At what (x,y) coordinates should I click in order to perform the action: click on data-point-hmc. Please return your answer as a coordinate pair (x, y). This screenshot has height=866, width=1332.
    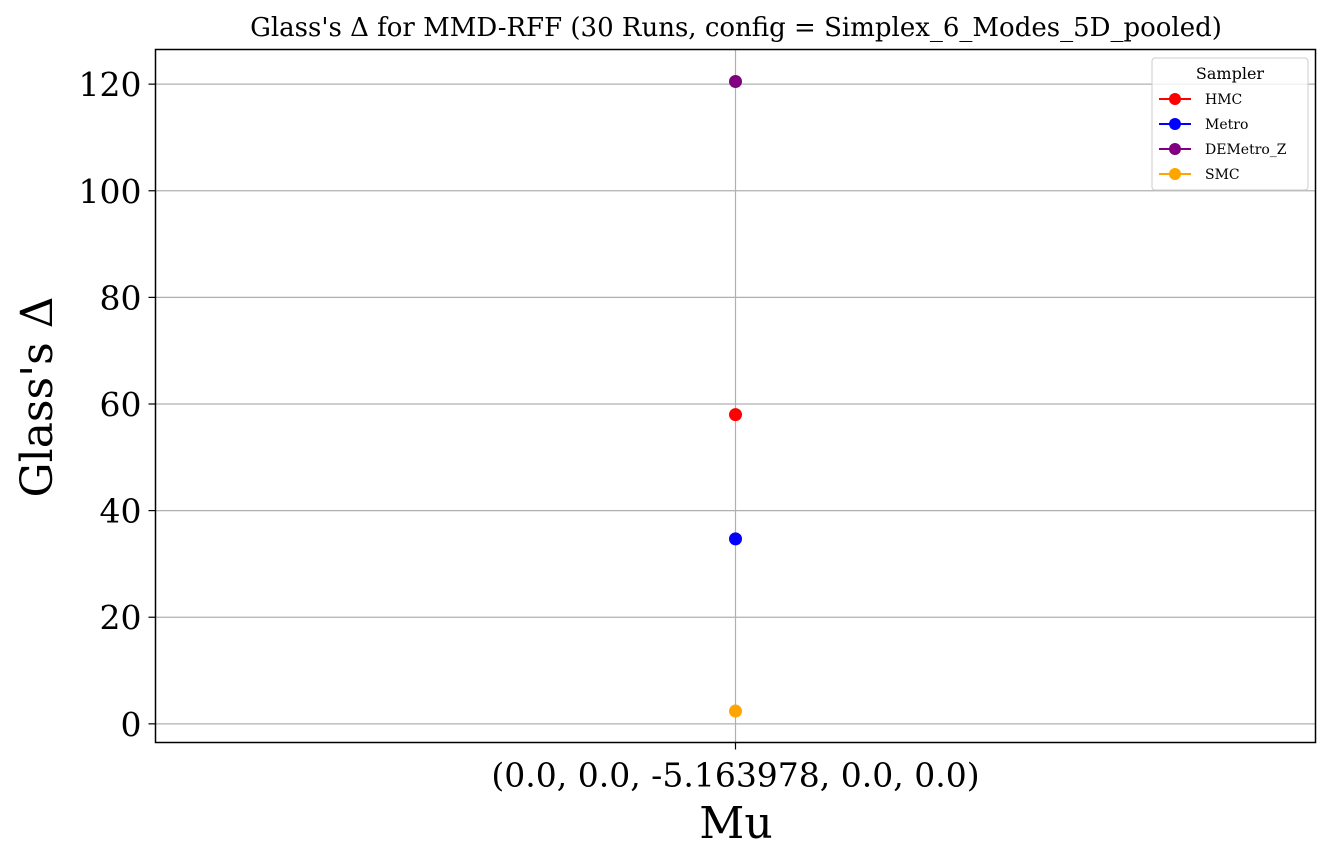
    Looking at the image, I should click on (735, 415).